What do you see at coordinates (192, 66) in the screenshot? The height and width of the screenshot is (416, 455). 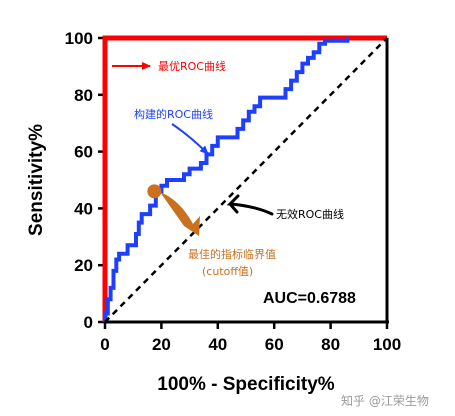 I see `optimal-label: 最优ROC曲线` at bounding box center [192, 66].